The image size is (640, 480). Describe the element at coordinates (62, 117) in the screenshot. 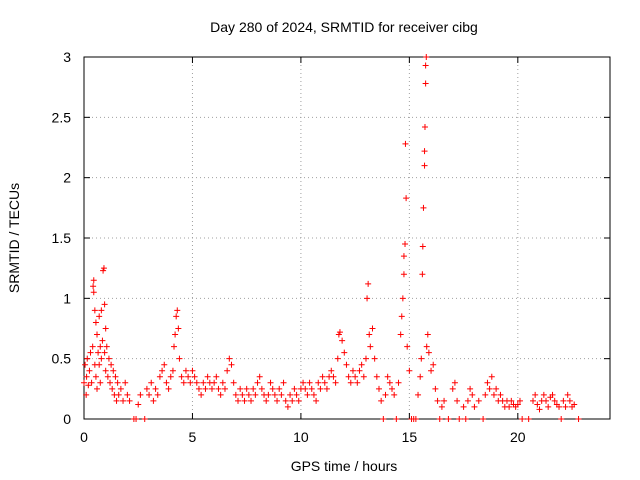

I see `y-tick-label: 2.5` at that location.